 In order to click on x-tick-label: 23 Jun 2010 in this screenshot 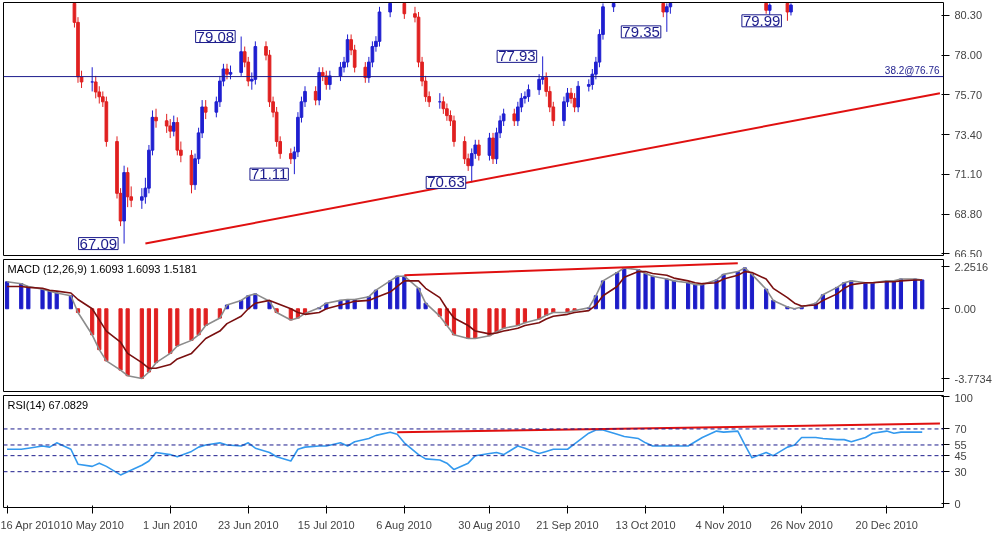, I will do `click(248, 524)`.